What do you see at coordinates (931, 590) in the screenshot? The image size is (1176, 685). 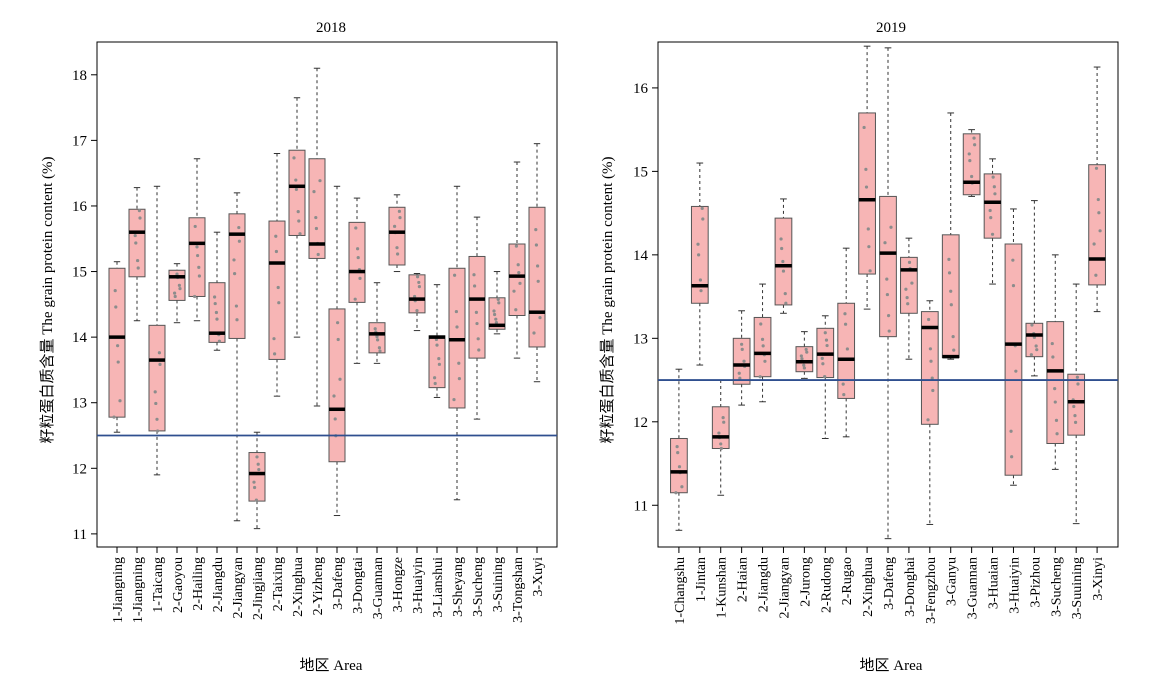 I see `x-tick-label: 3-Fengzhou` at bounding box center [931, 590].